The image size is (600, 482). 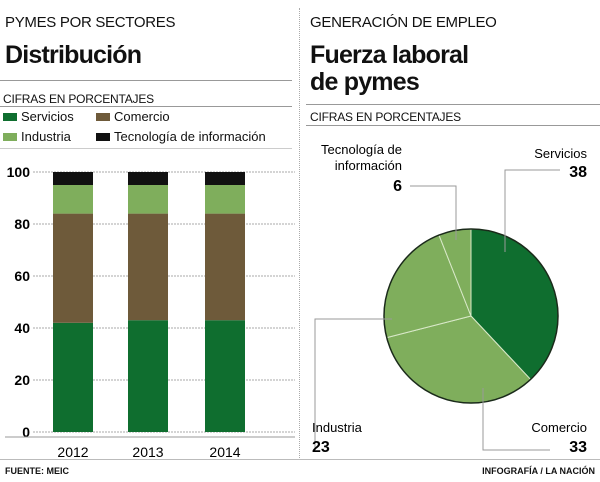 What do you see at coordinates (300, 459) in the screenshot?
I see `footer-rule` at bounding box center [300, 459].